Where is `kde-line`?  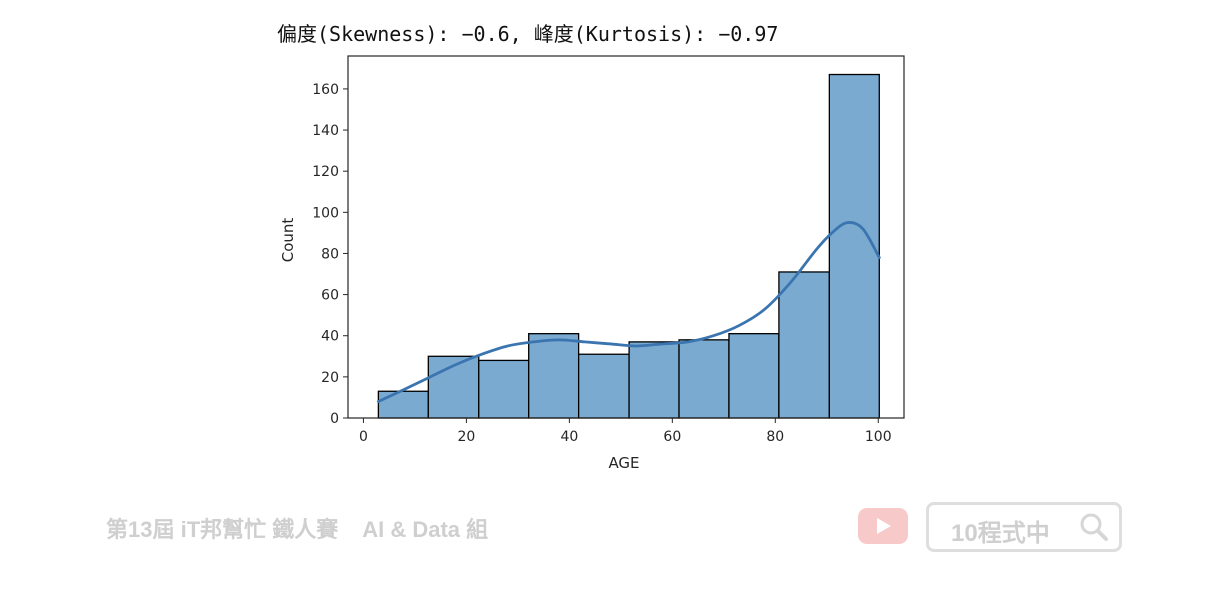
kde-line is located at coordinates (628, 312).